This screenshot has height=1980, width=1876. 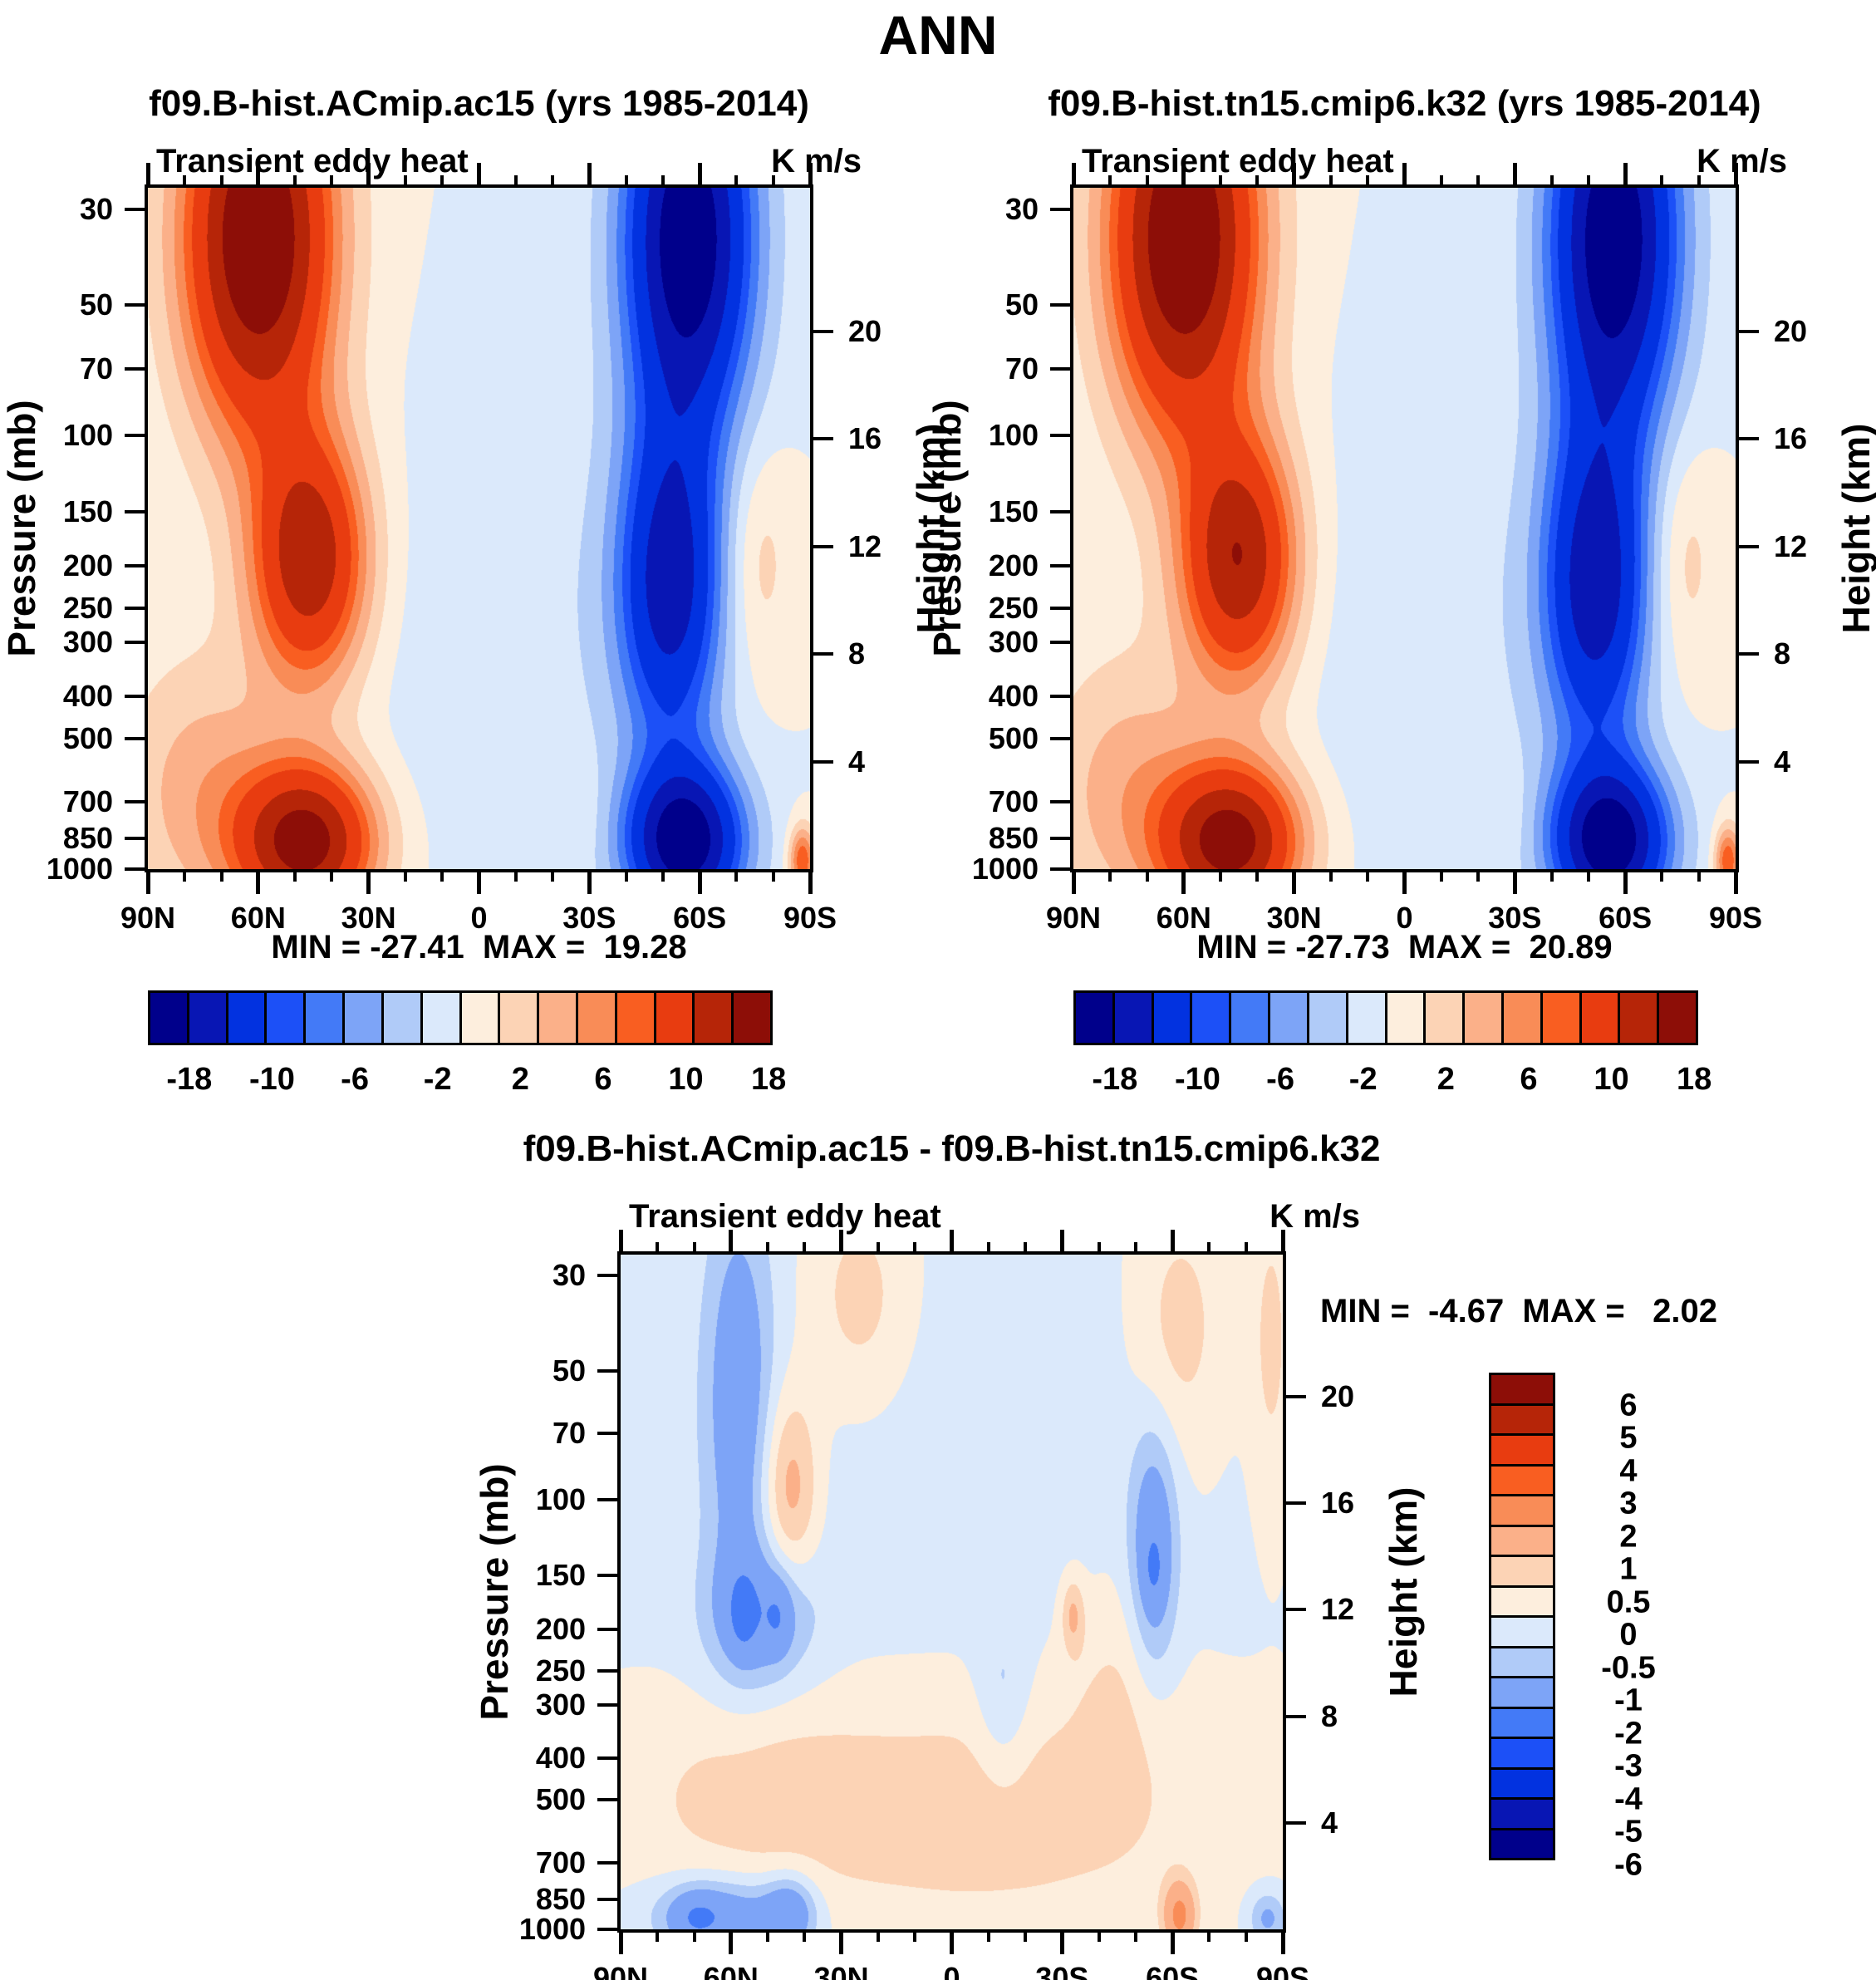 What do you see at coordinates (1315, 1216) in the screenshot?
I see `panel3-units-label: K m/s` at bounding box center [1315, 1216].